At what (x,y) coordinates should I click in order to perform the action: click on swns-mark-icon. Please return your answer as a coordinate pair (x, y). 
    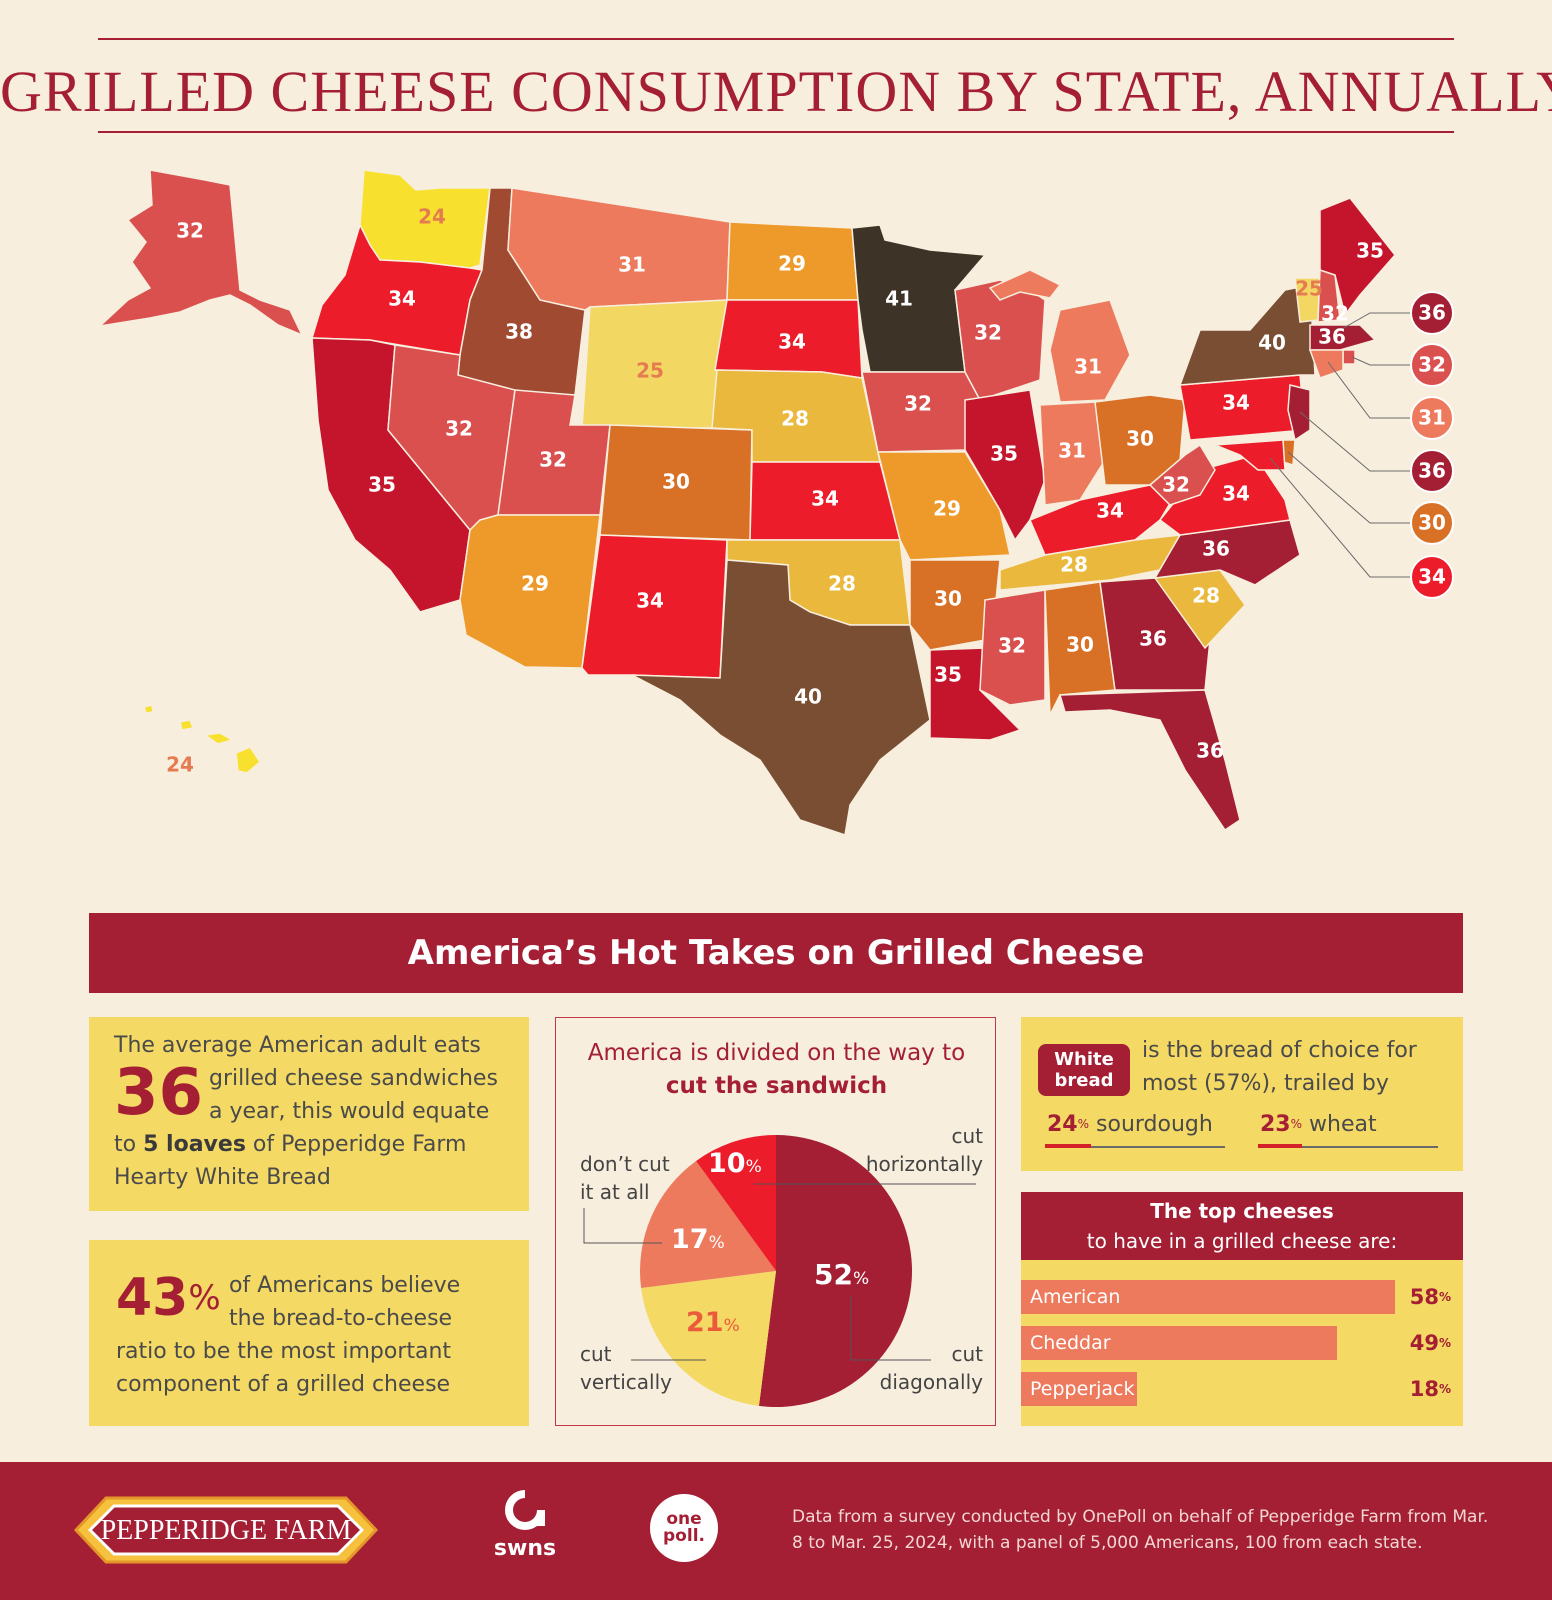
    Looking at the image, I should click on (525, 1510).